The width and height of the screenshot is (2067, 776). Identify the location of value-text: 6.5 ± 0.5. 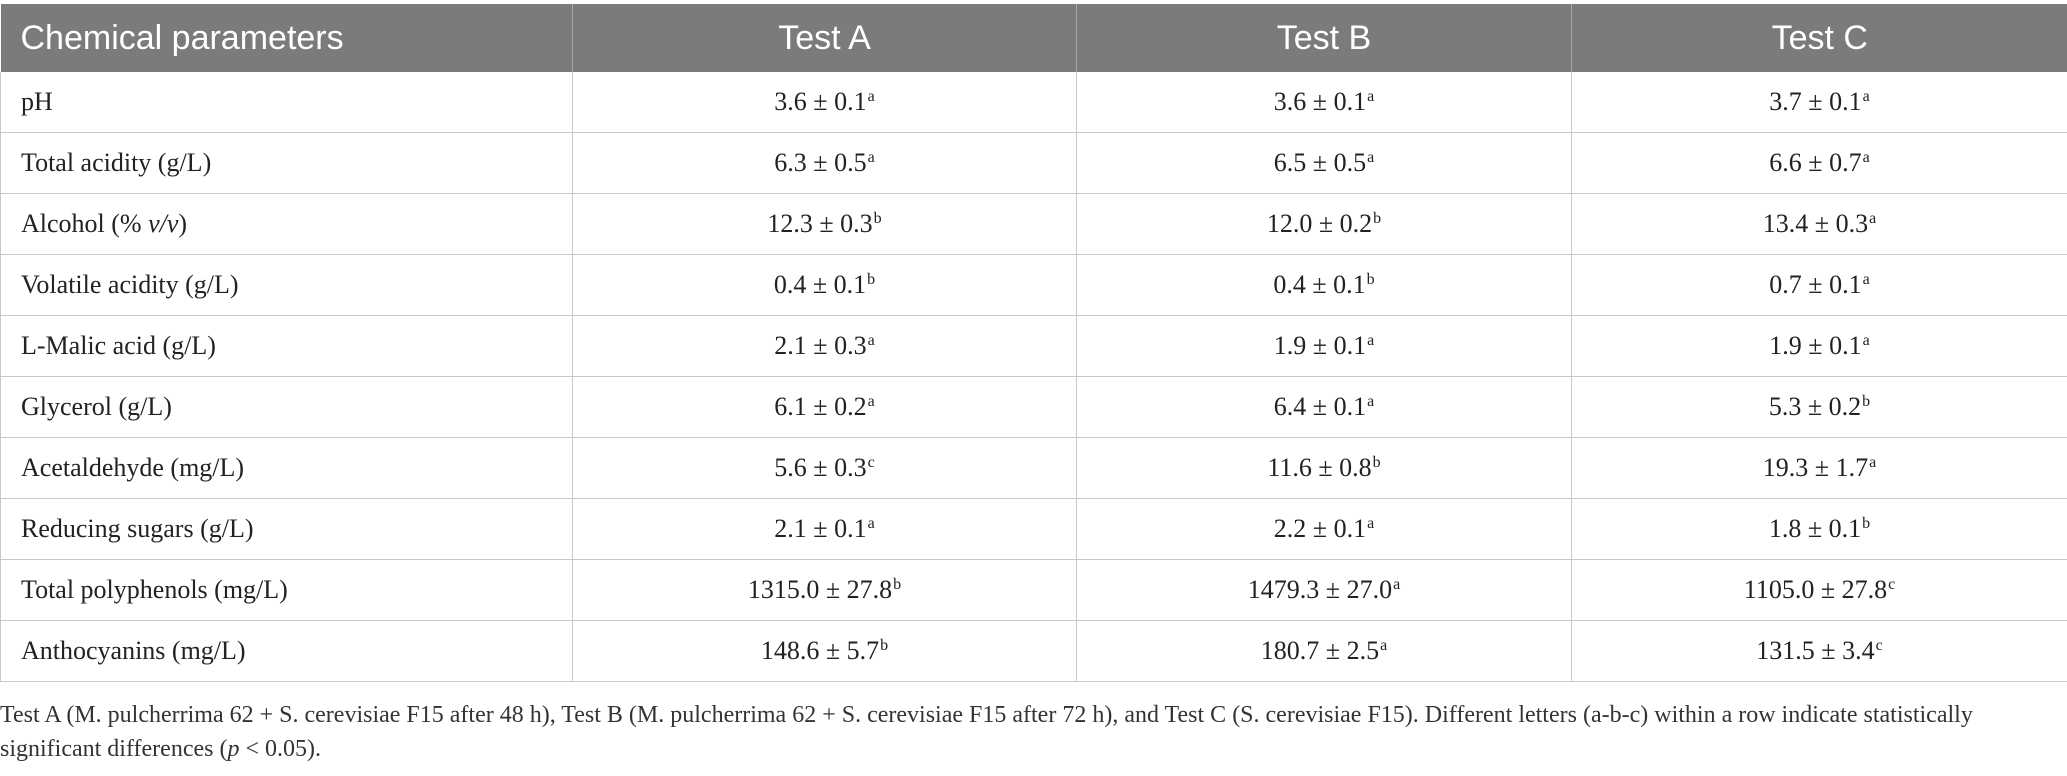
(1320, 162).